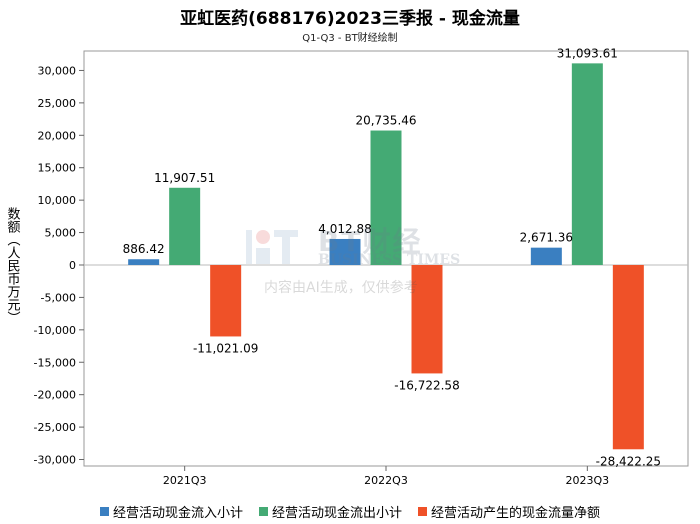 The image size is (700, 524). I want to click on legend-item: 经营活动现金流出小计, so click(330, 511).